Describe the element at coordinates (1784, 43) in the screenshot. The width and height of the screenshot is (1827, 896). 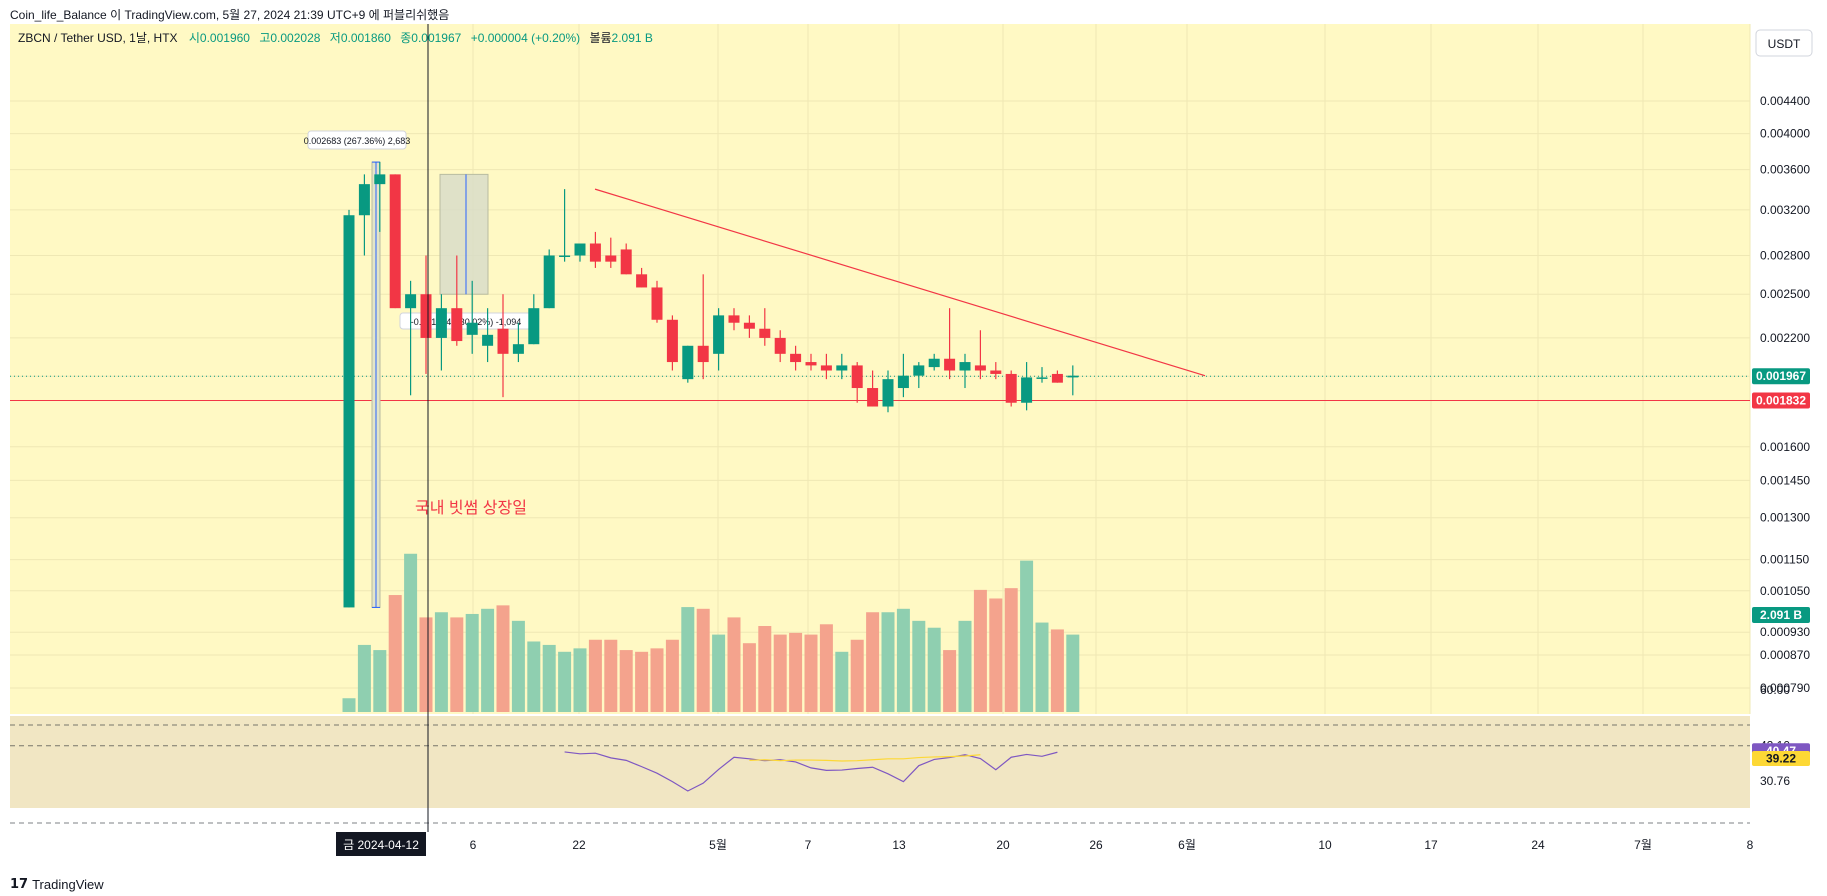
I see `currency-button: USDT` at that location.